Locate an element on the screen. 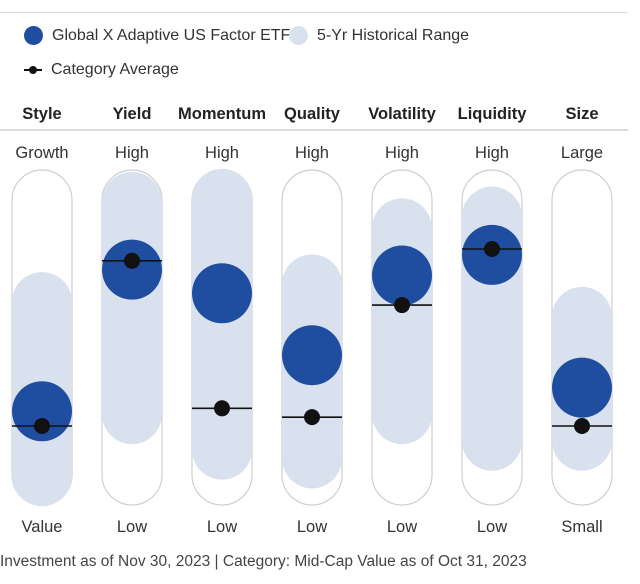 The height and width of the screenshot is (584, 640). factor-header-size: Size is located at coordinates (581, 114).